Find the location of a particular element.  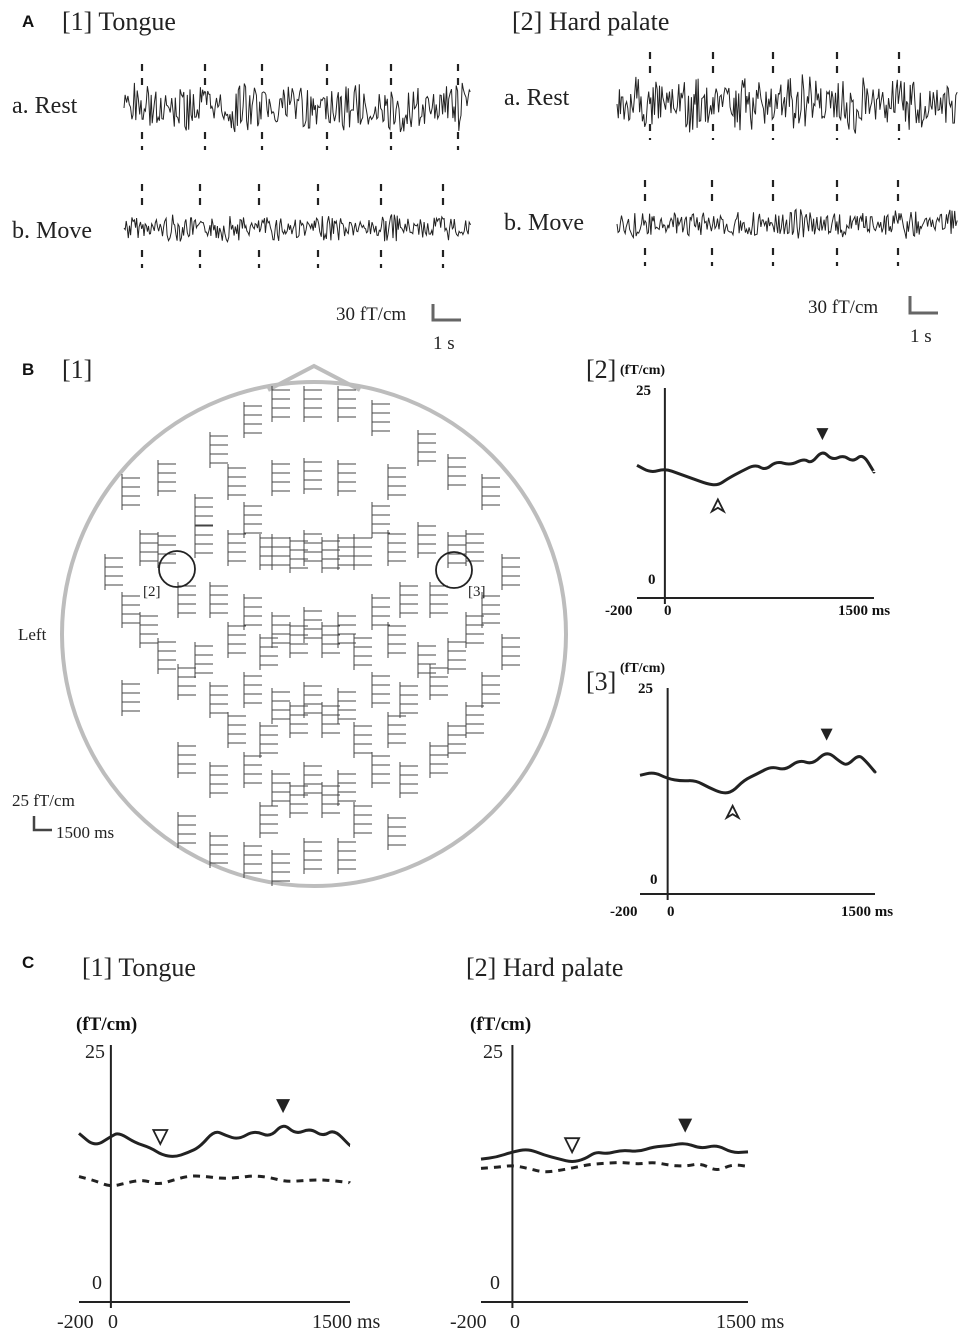

plot-b3: (fT/cm) 25 0 -200 0 1500 ms is located at coordinates (751, 790).